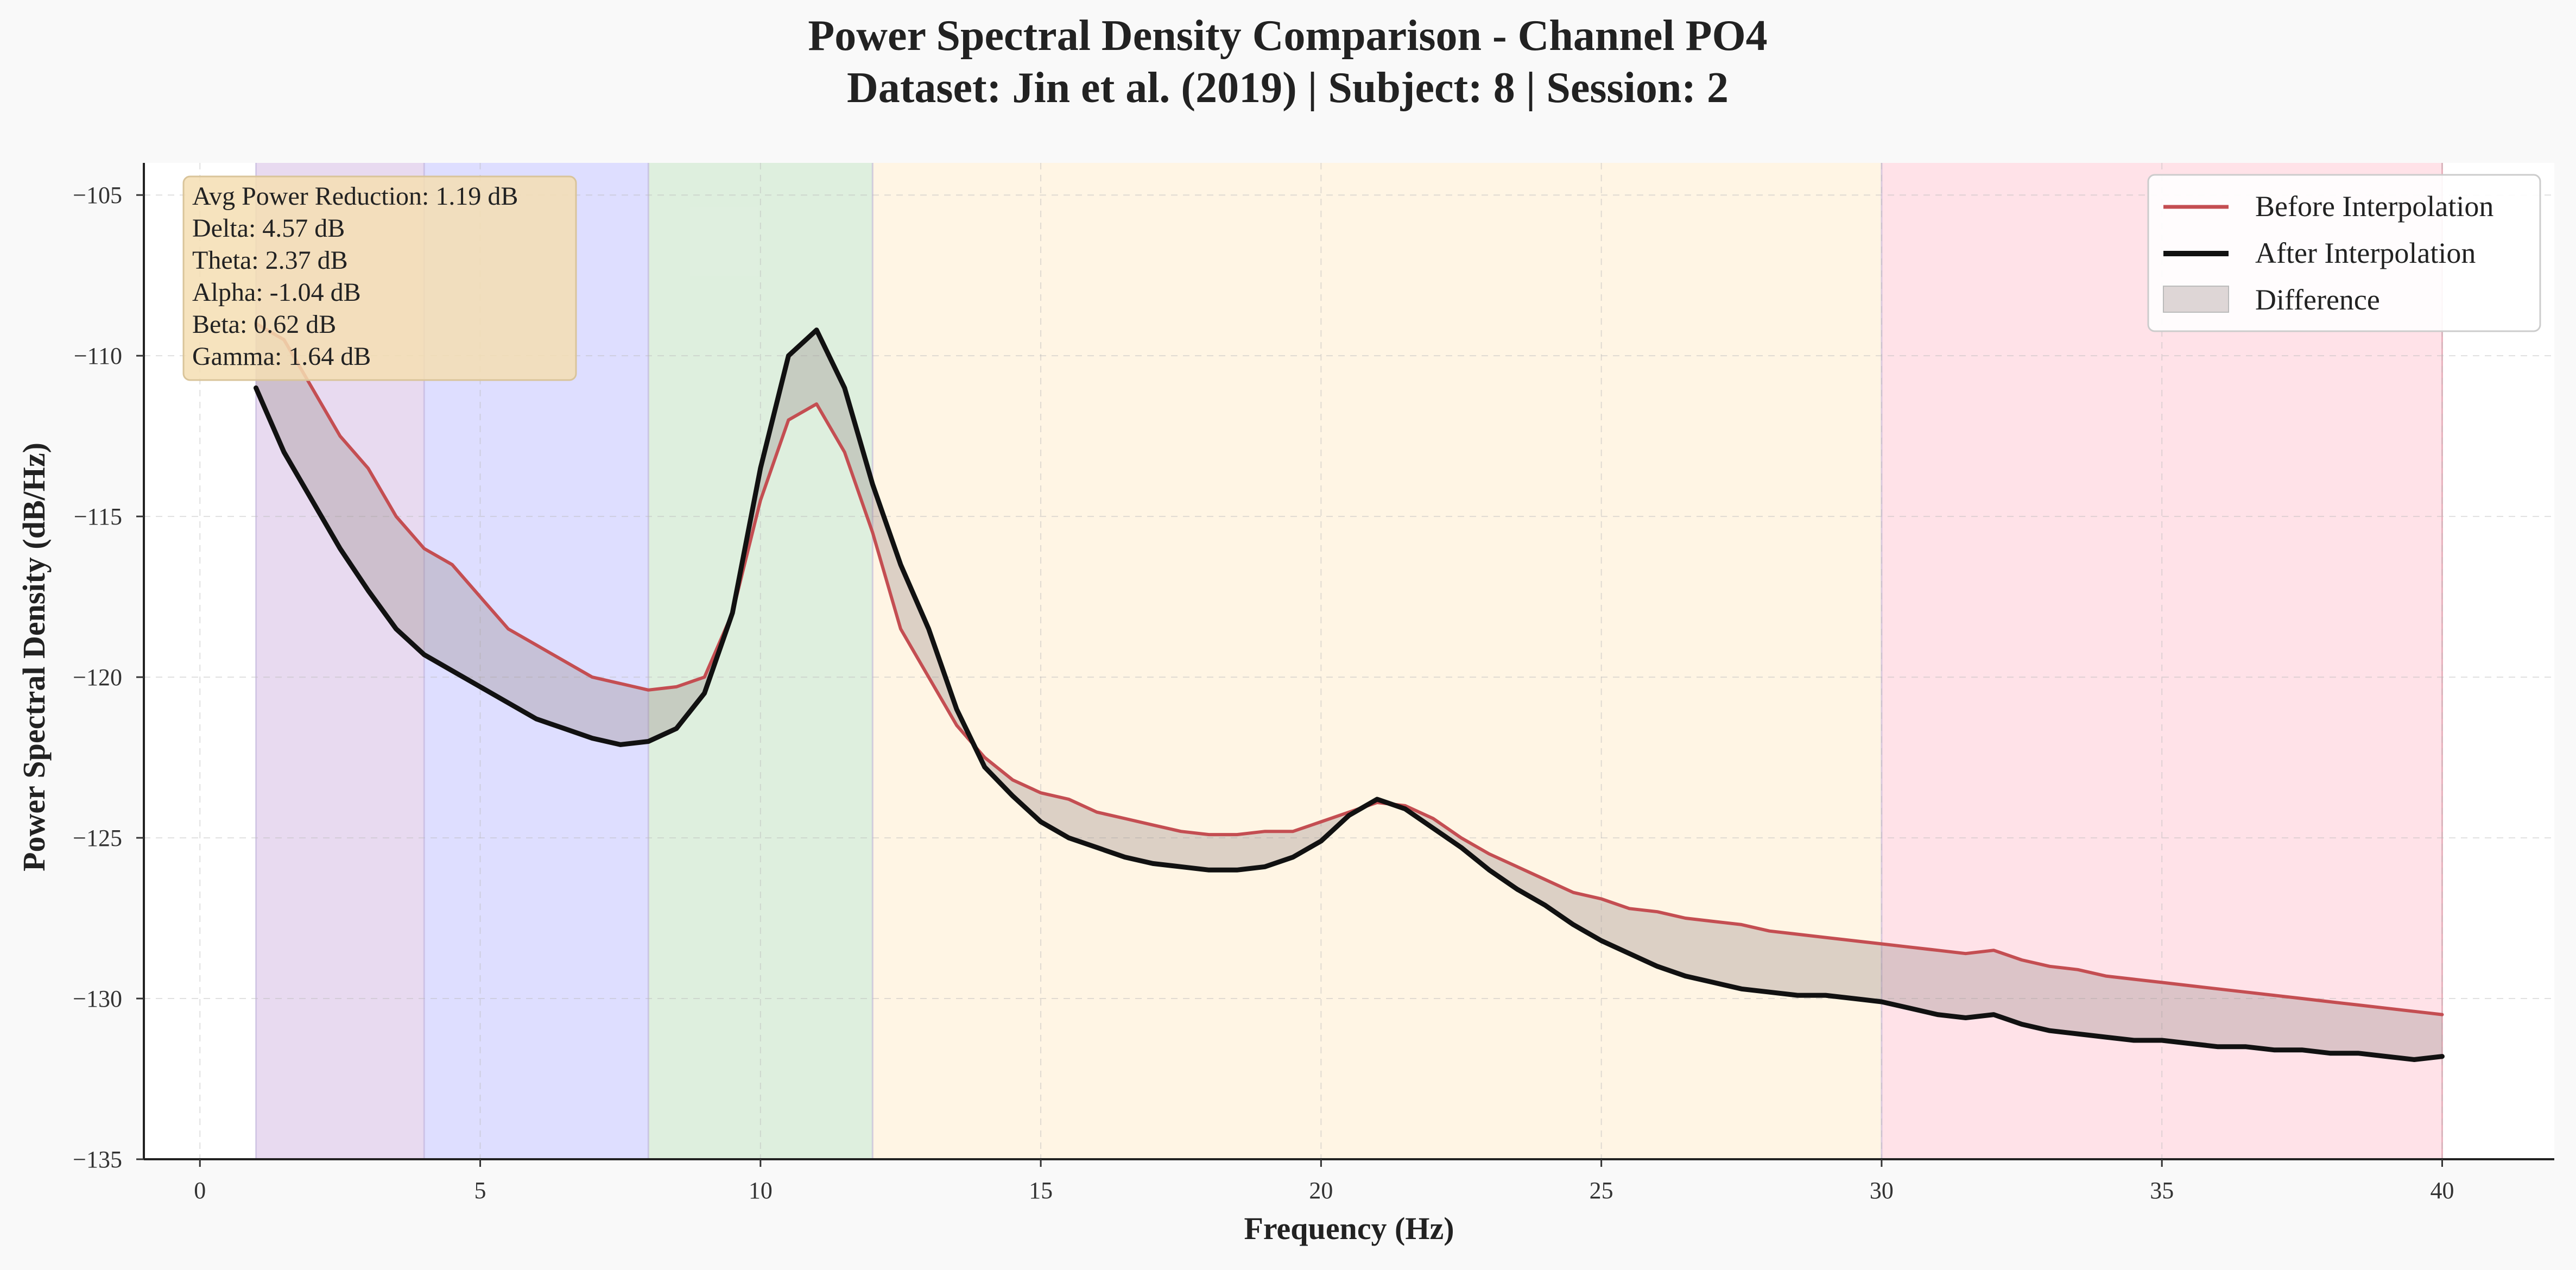 This screenshot has height=1270, width=2576. Describe the element at coordinates (1882, 1190) in the screenshot. I see `x-tick-label-30: 30` at that location.